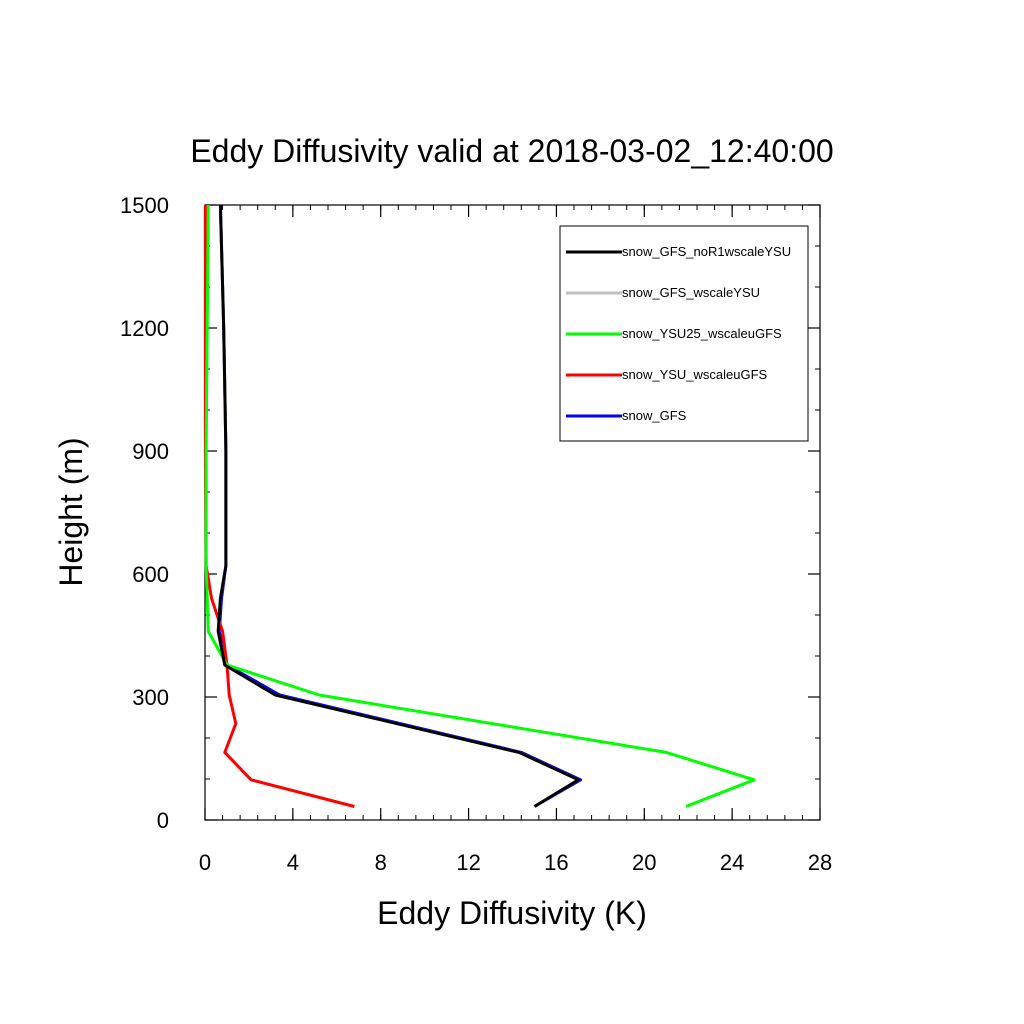 The width and height of the screenshot is (1024, 1024). Describe the element at coordinates (654, 415) in the screenshot. I see `legend-label-snow-gfs: snow_GFS` at that location.